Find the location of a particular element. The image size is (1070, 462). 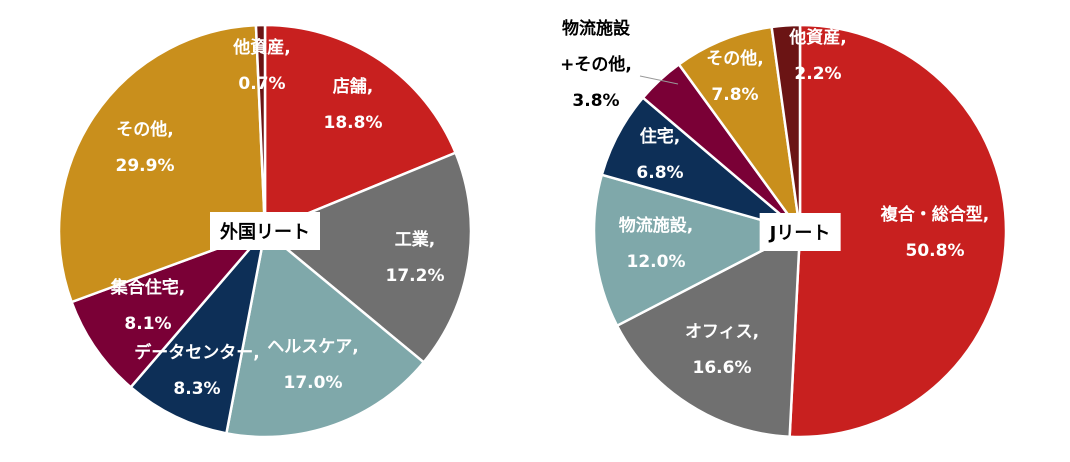

category-label: 集合住宅, is located at coordinates (148, 288).